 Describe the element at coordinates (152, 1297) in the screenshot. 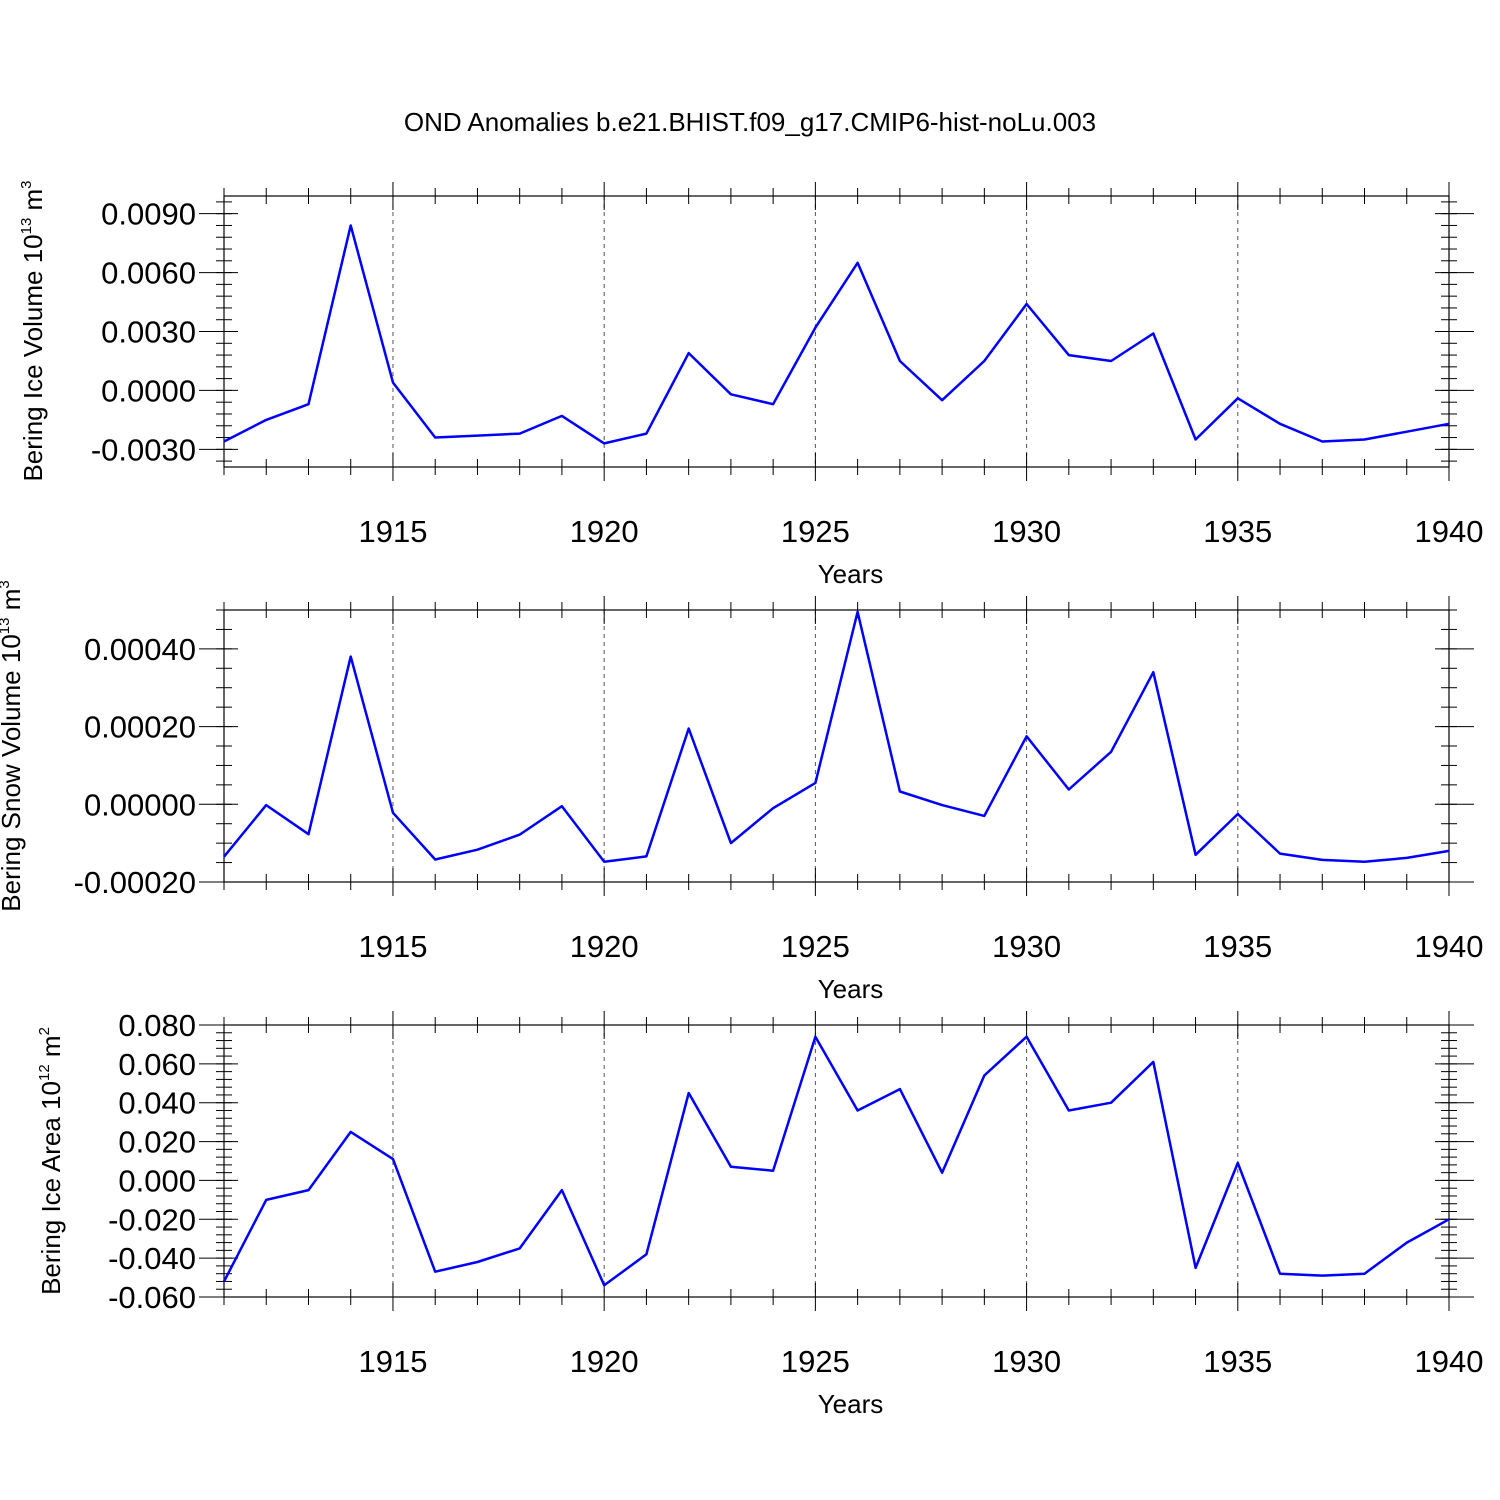

I see `y-tick-label: -0.060` at that location.